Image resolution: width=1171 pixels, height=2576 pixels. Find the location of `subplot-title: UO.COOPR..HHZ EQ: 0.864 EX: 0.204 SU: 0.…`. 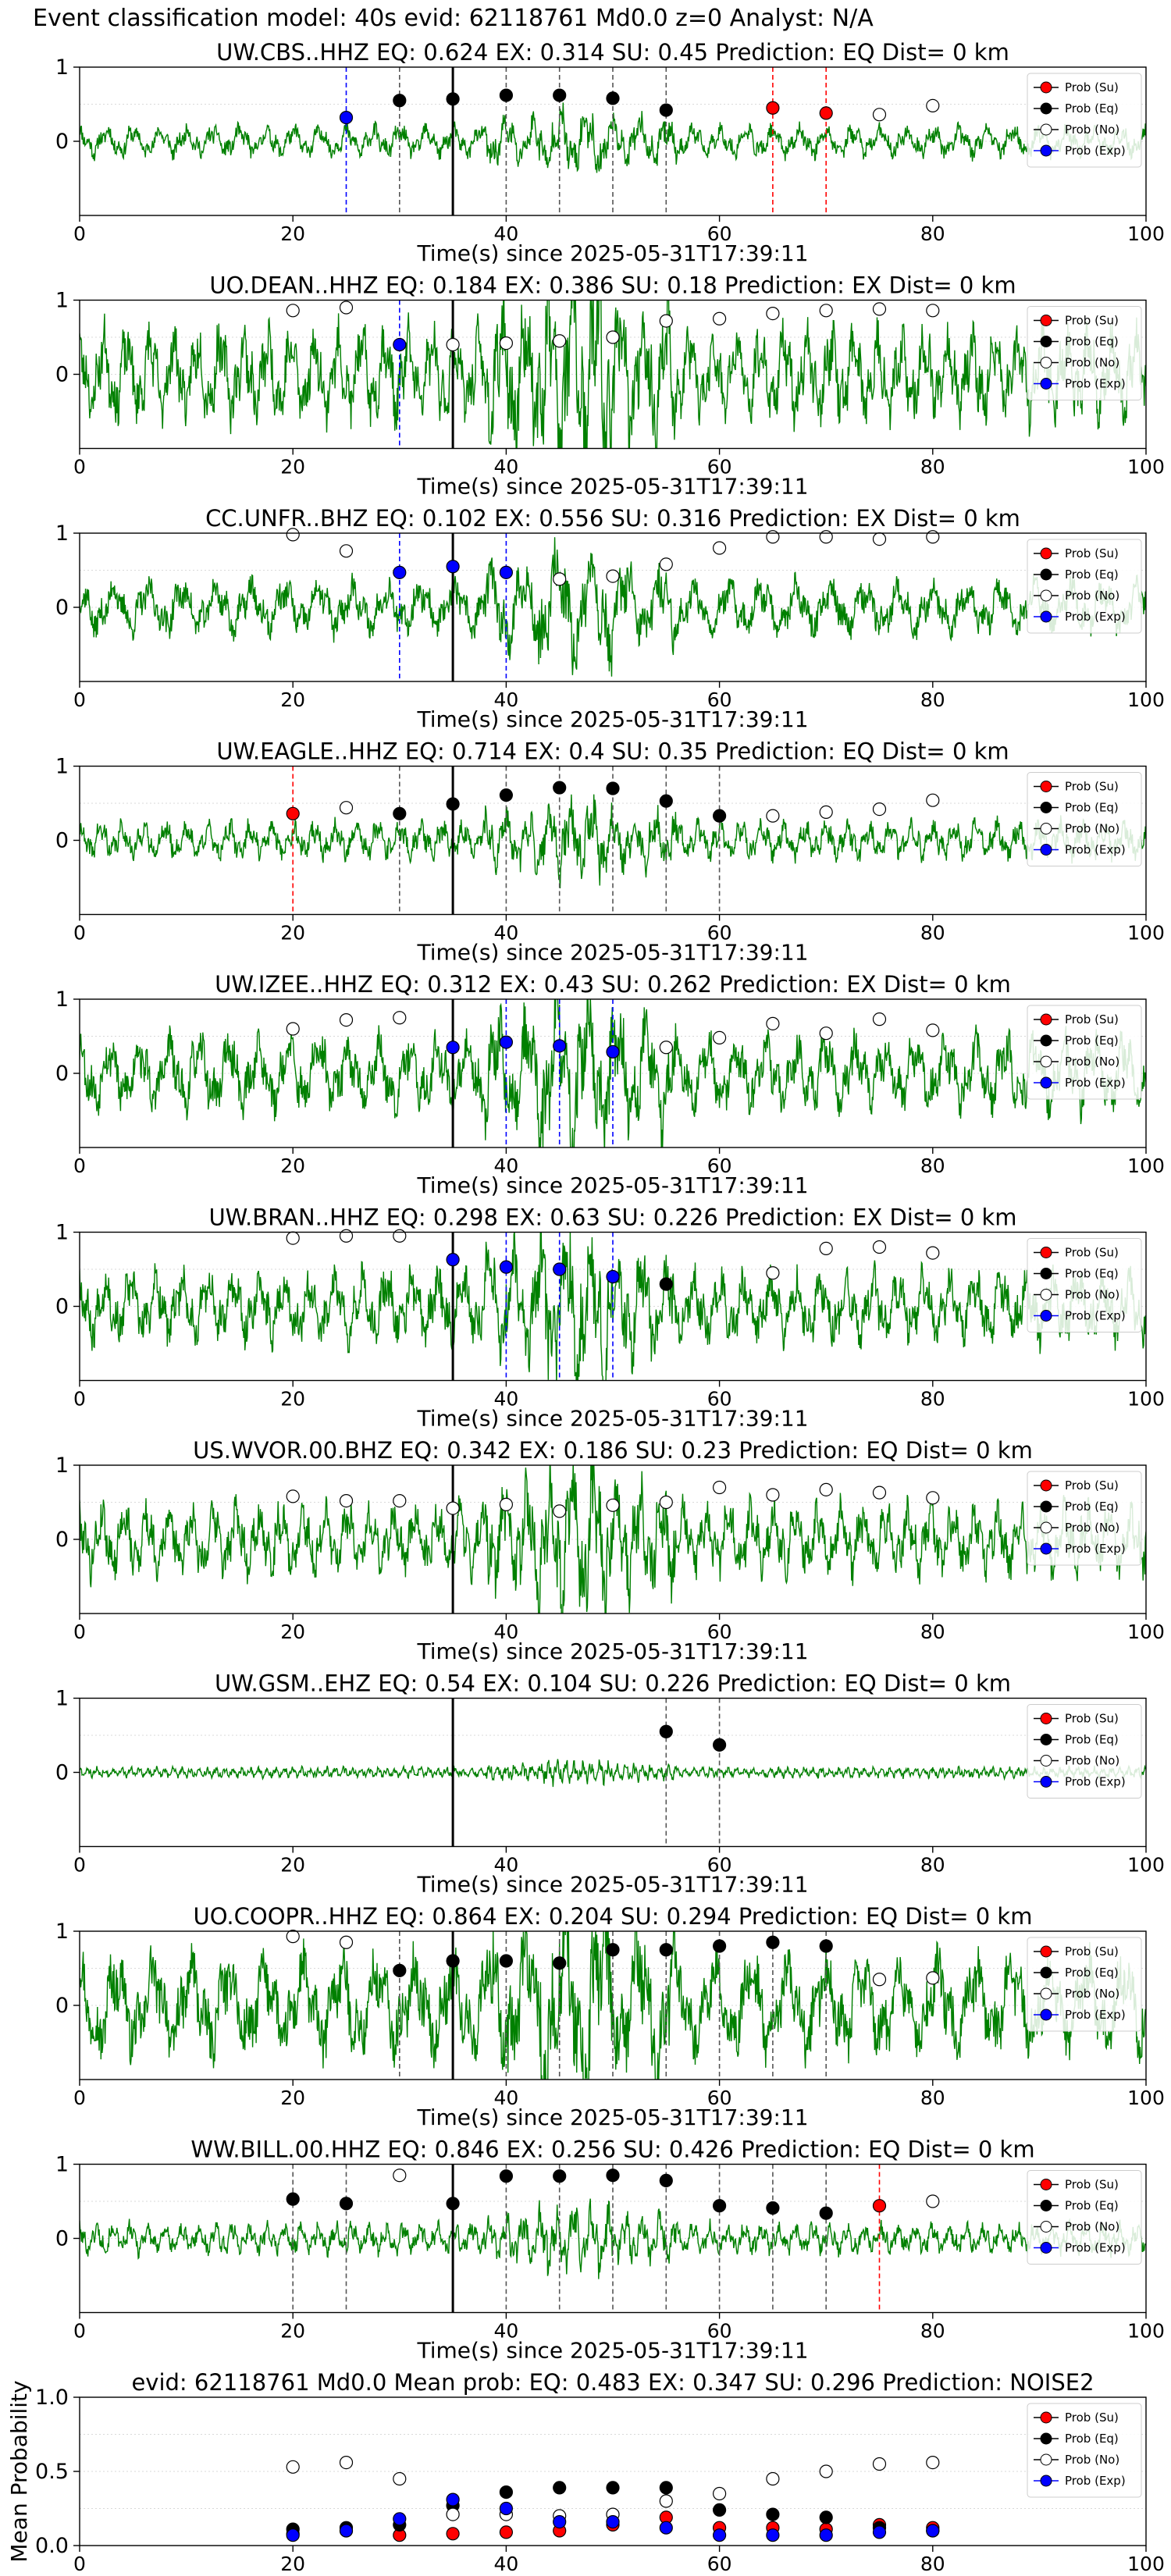

subplot-title: UO.COOPR..HHZ EQ: 0.864 EX: 0.204 SU: 0.… is located at coordinates (613, 1917).